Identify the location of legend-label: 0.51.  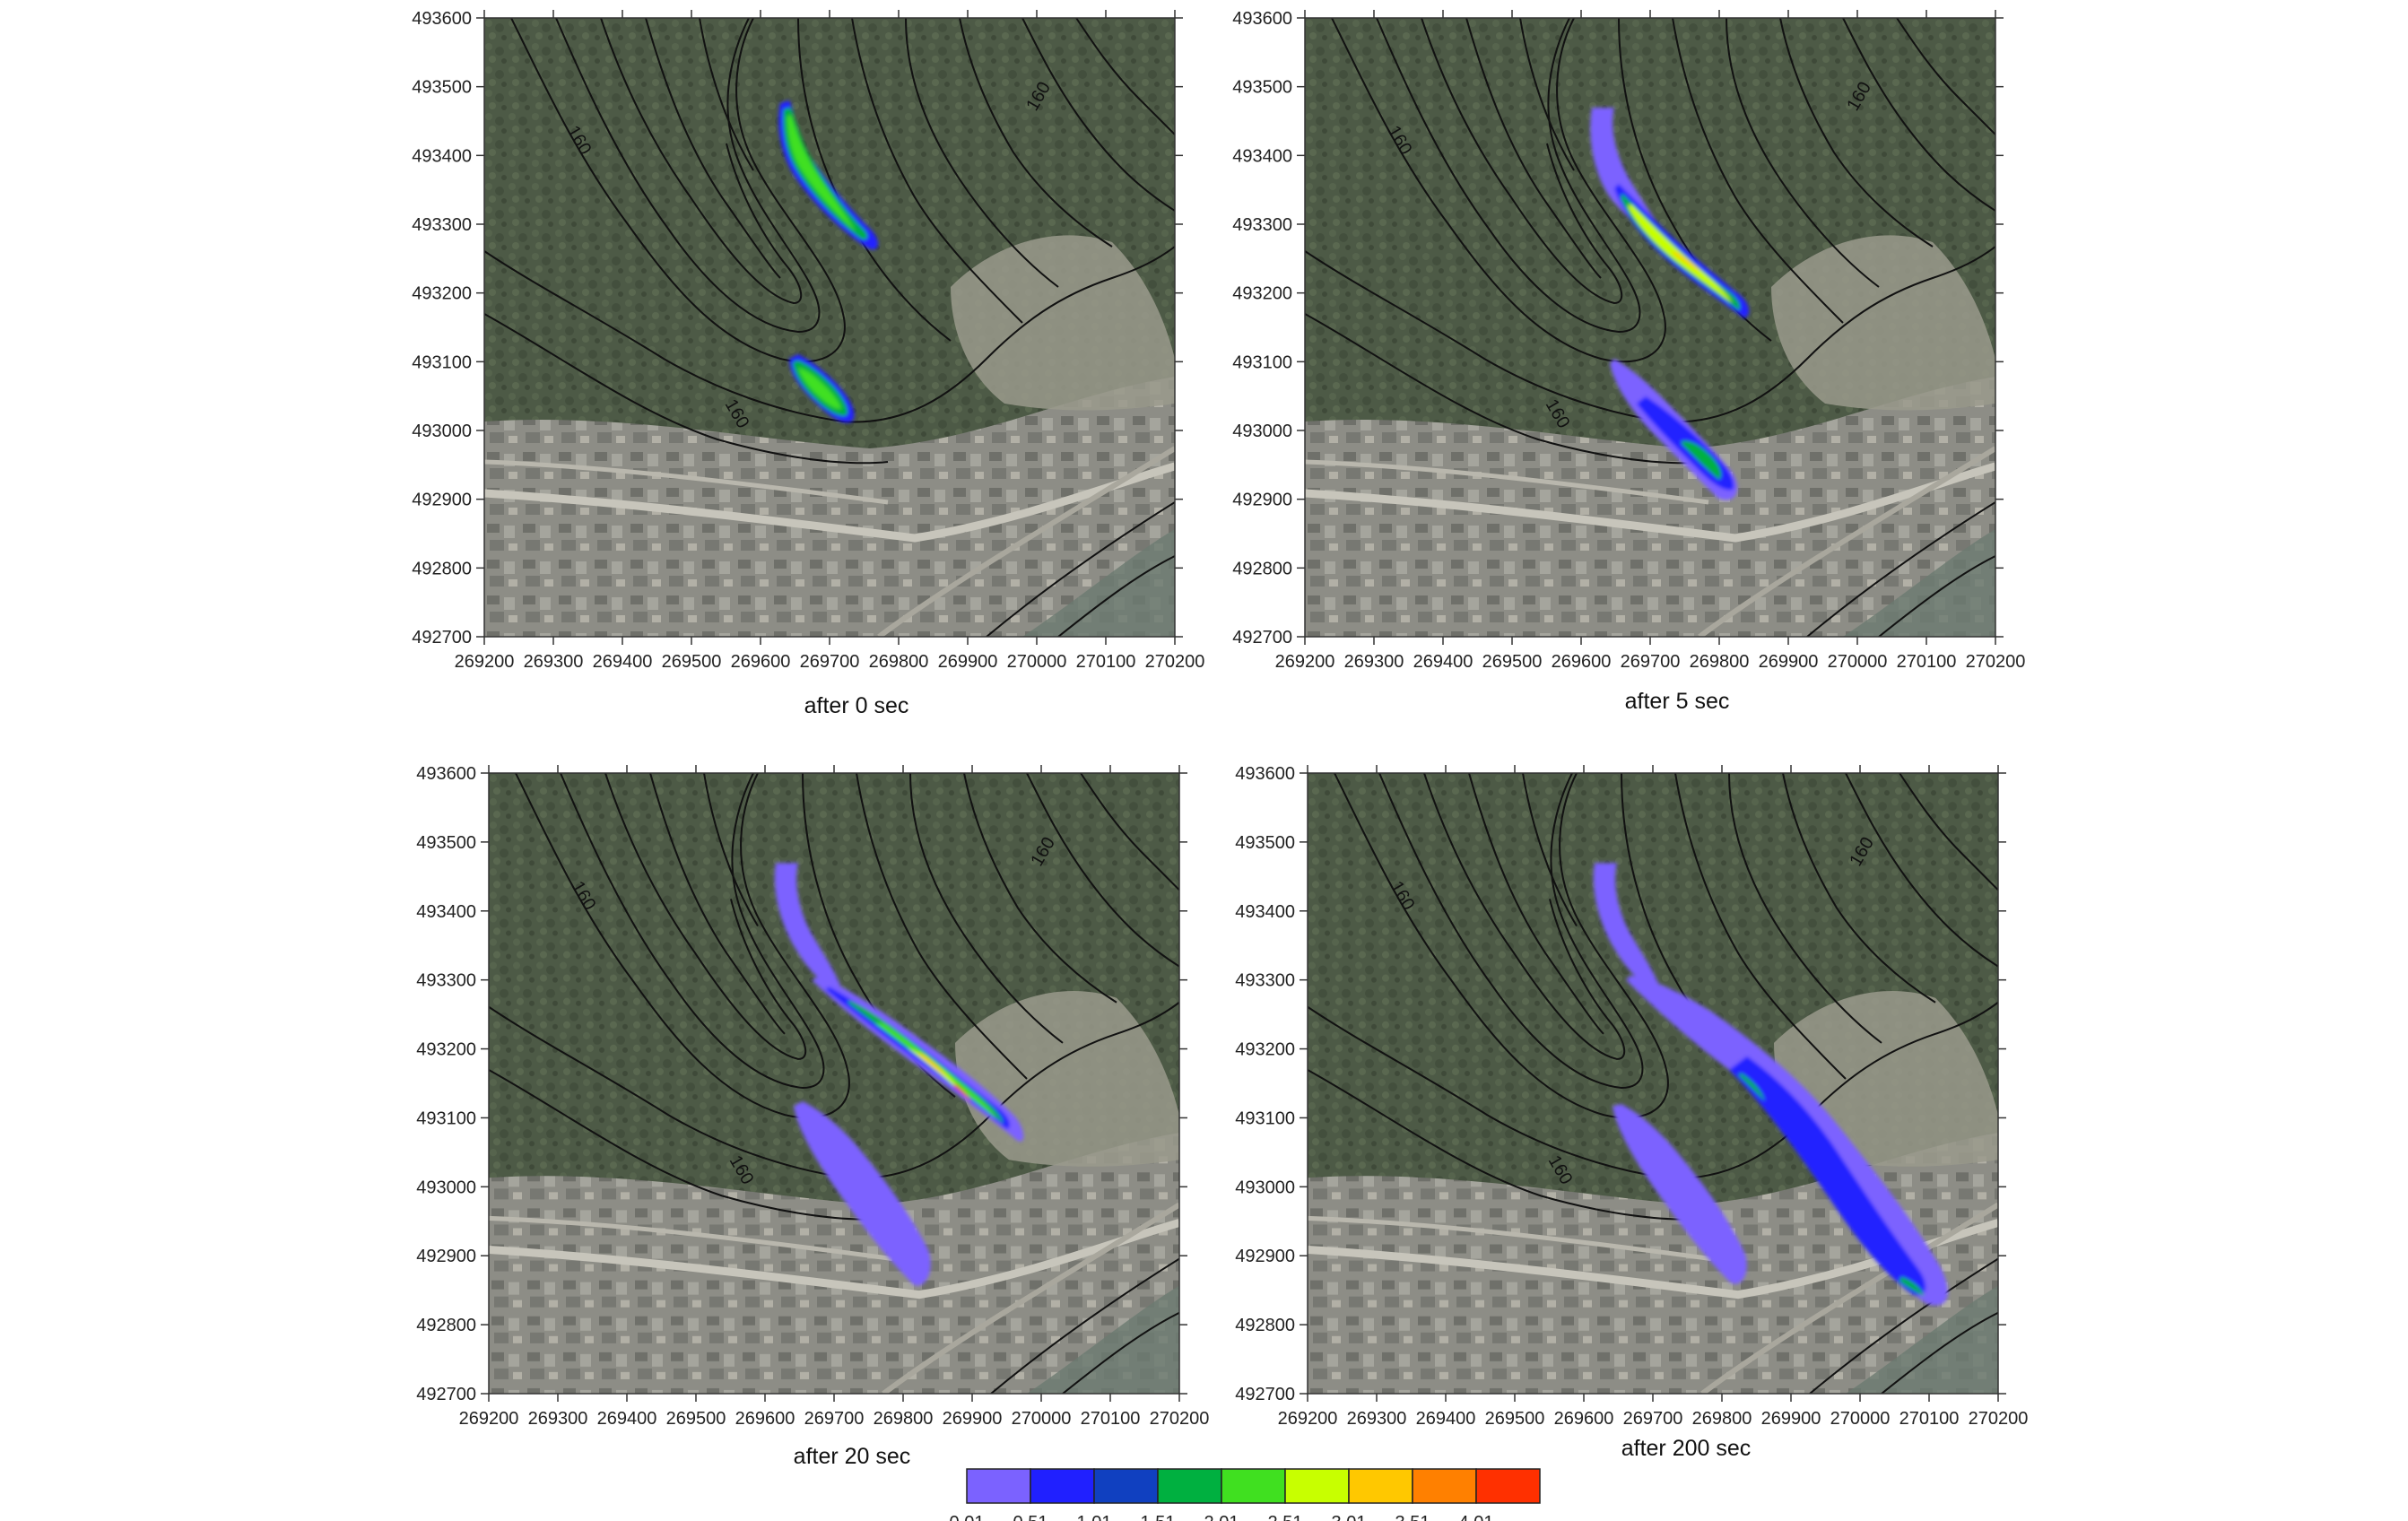
(1030, 1517).